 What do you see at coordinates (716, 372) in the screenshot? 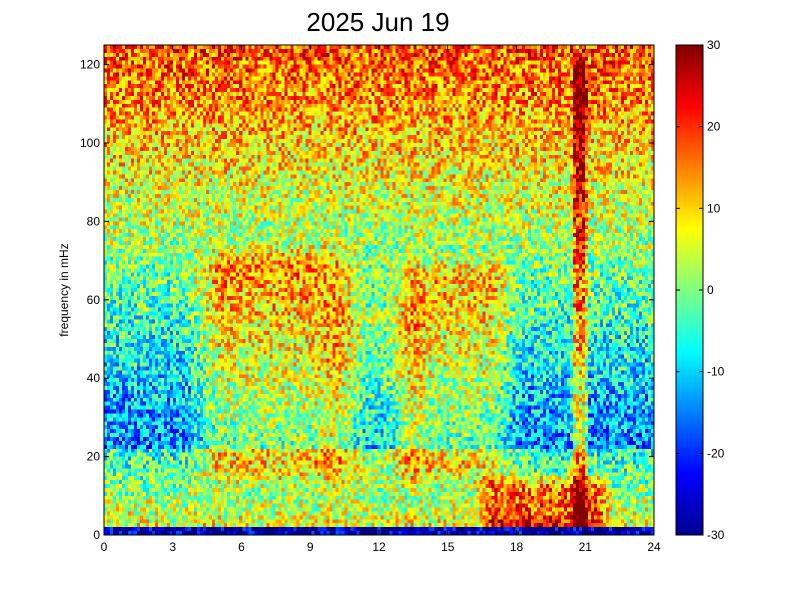
I see `colorbar-tick-label: -10` at bounding box center [716, 372].